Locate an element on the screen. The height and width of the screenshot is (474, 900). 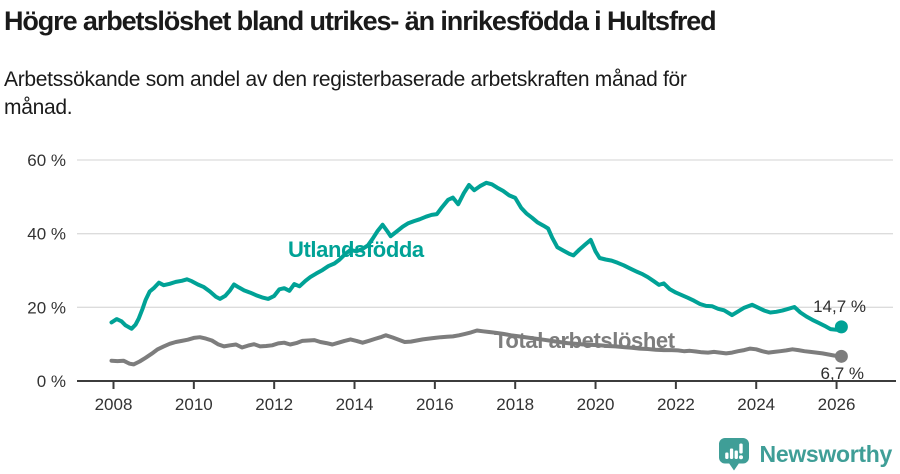
y-tick-label: 20 % is located at coordinates (46, 307).